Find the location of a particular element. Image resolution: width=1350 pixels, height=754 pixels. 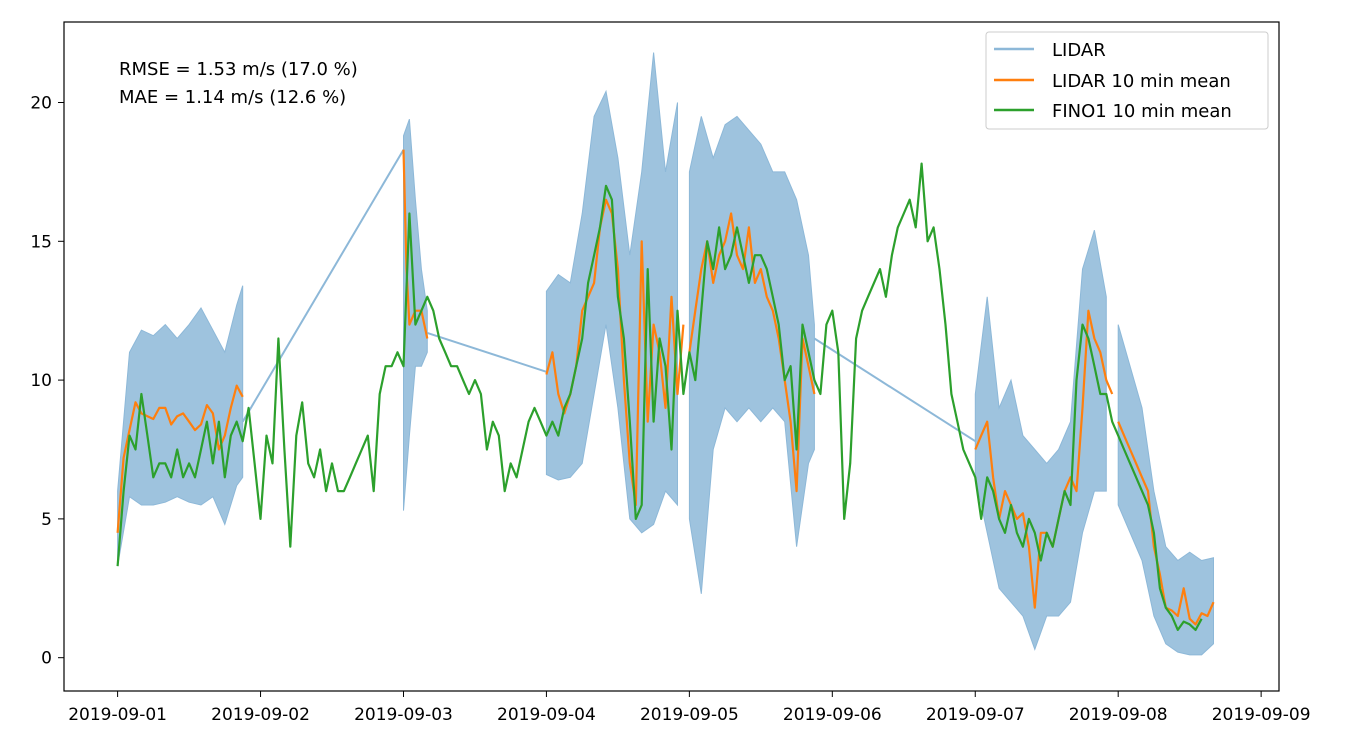

x-tick-label: 2019-09-01 is located at coordinates (117, 715).